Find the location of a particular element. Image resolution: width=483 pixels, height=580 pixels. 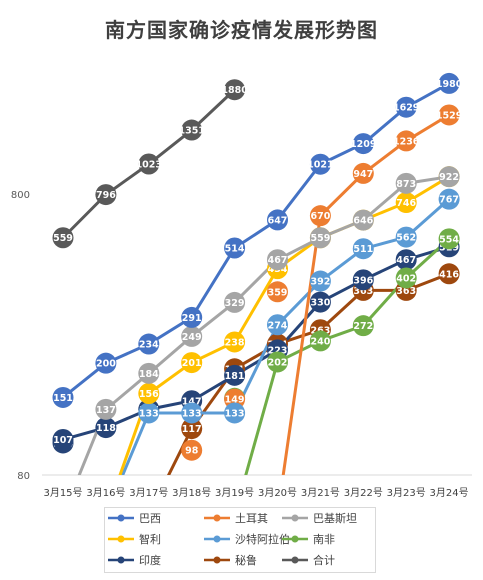

legend-item: 秘鲁 is located at coordinates (230, 560).